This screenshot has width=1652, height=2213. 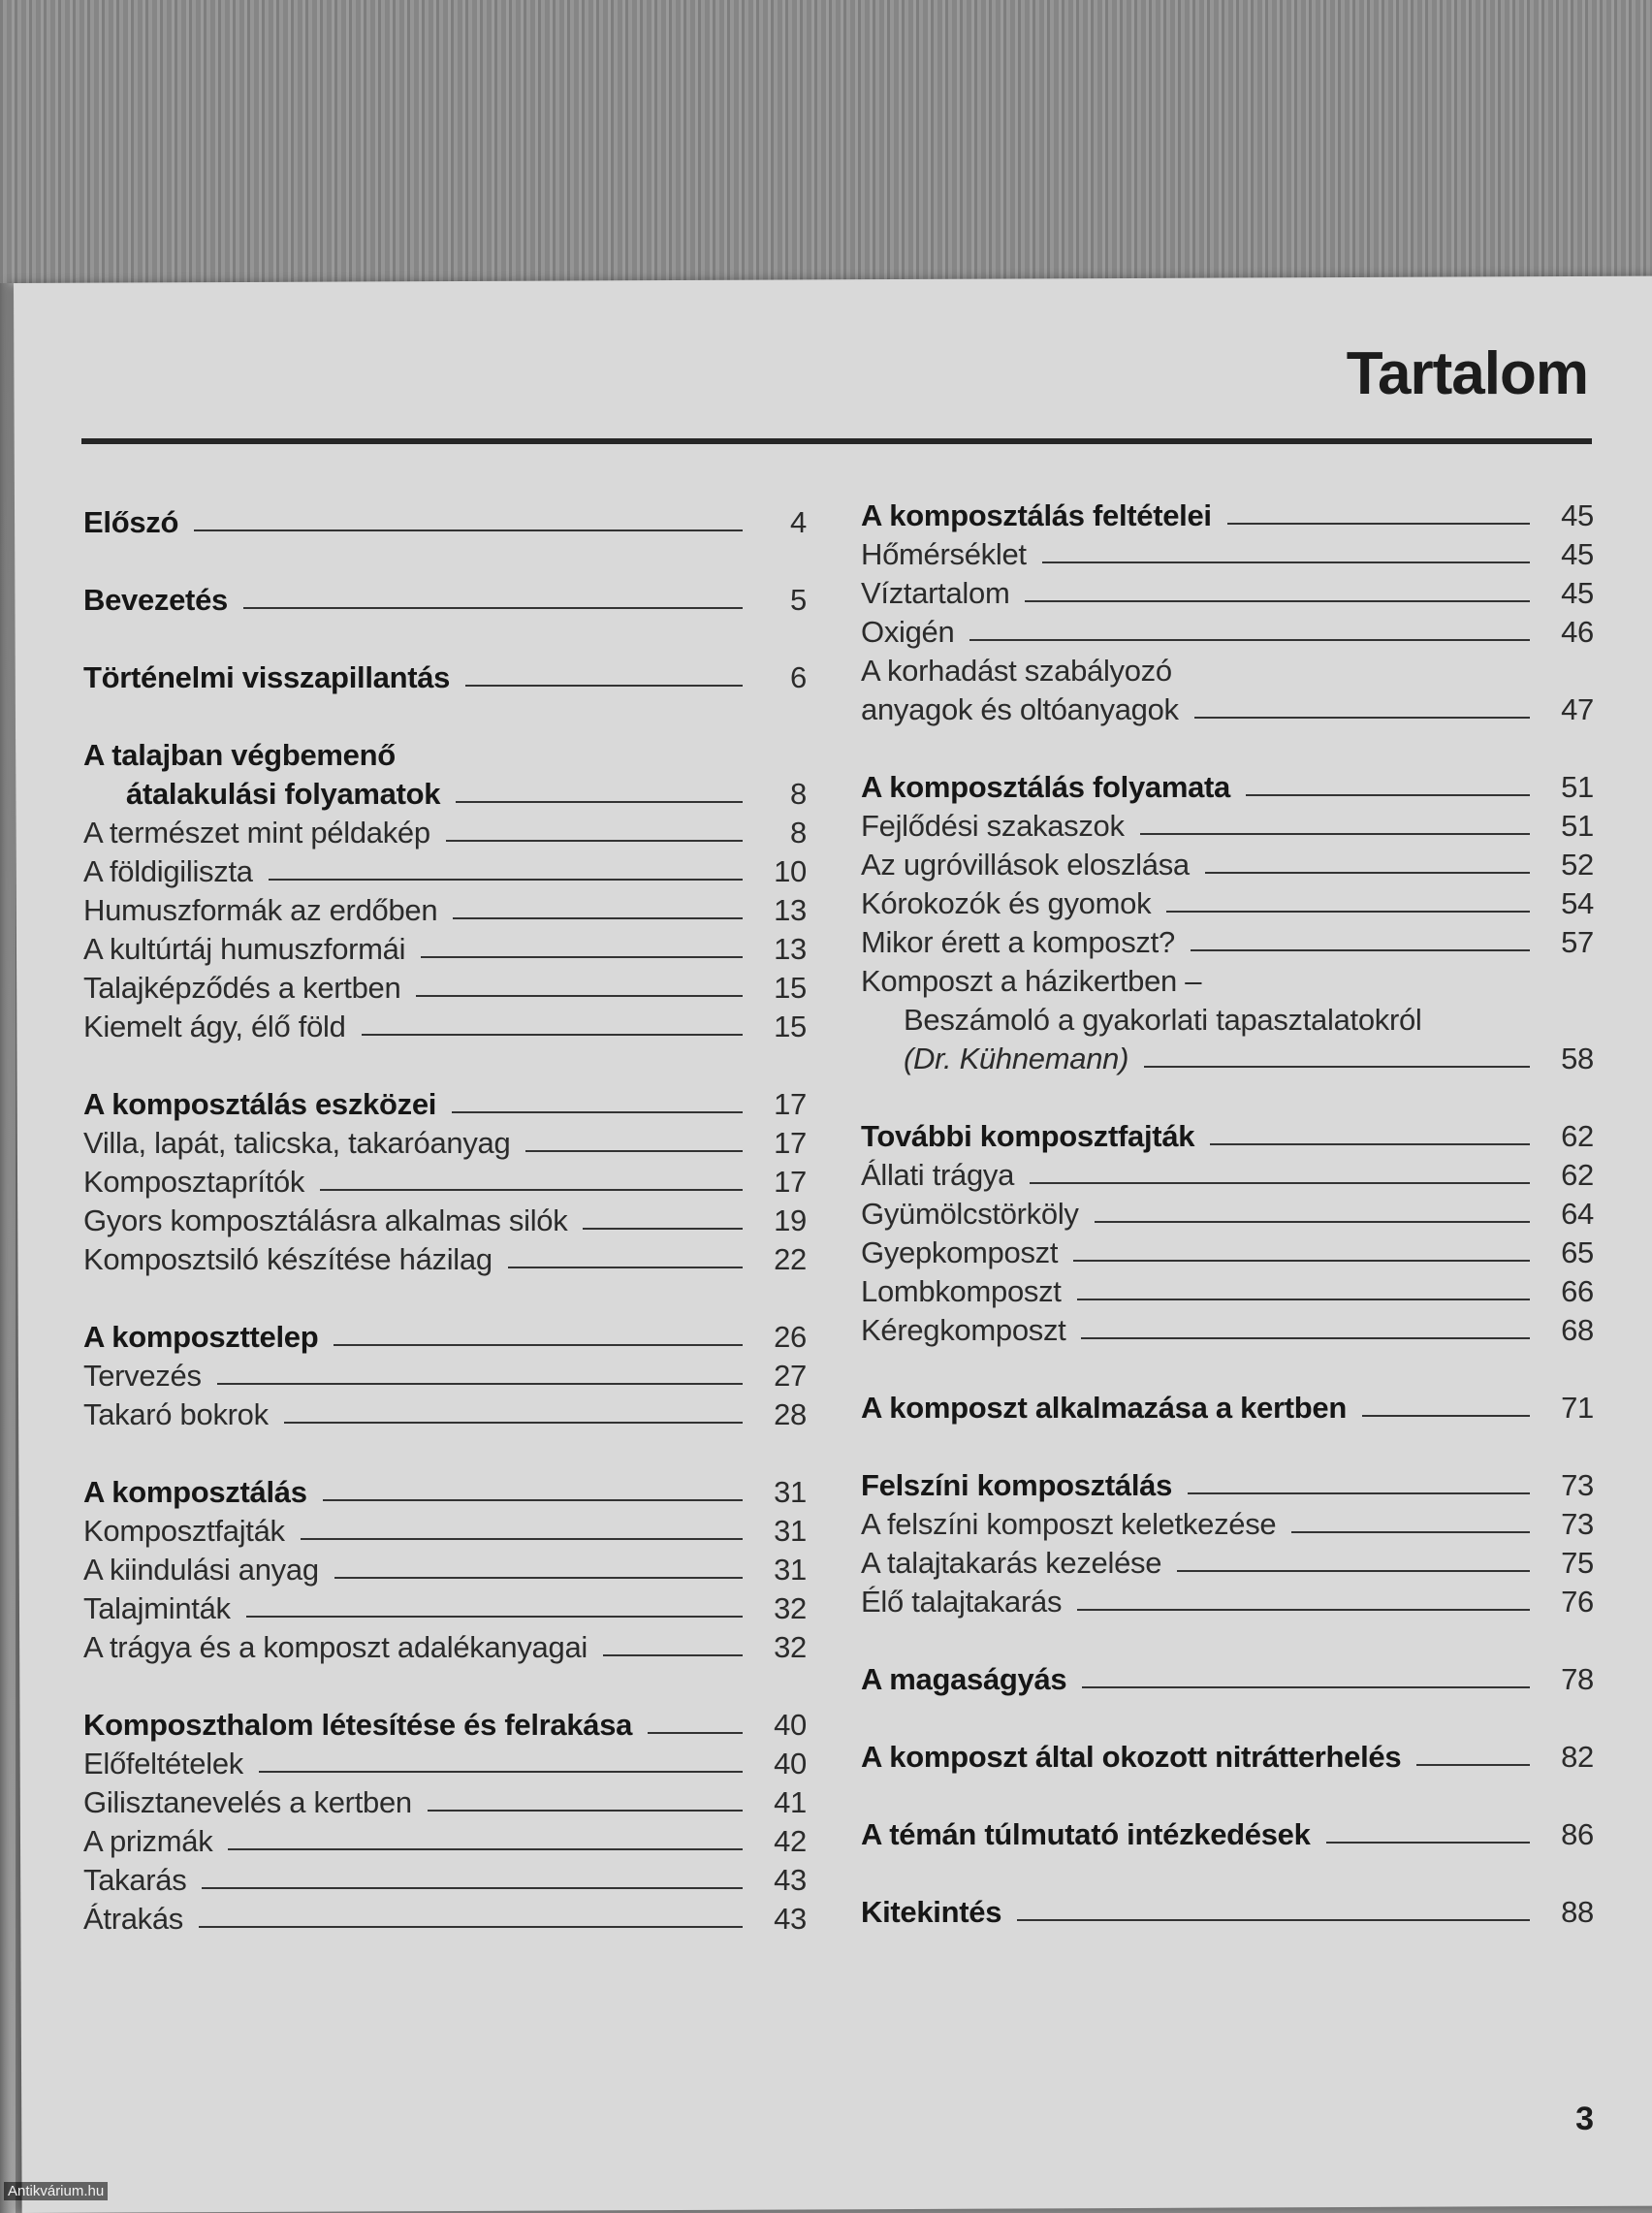 I want to click on toc-entry-title: Átrakás, so click(x=133, y=1919).